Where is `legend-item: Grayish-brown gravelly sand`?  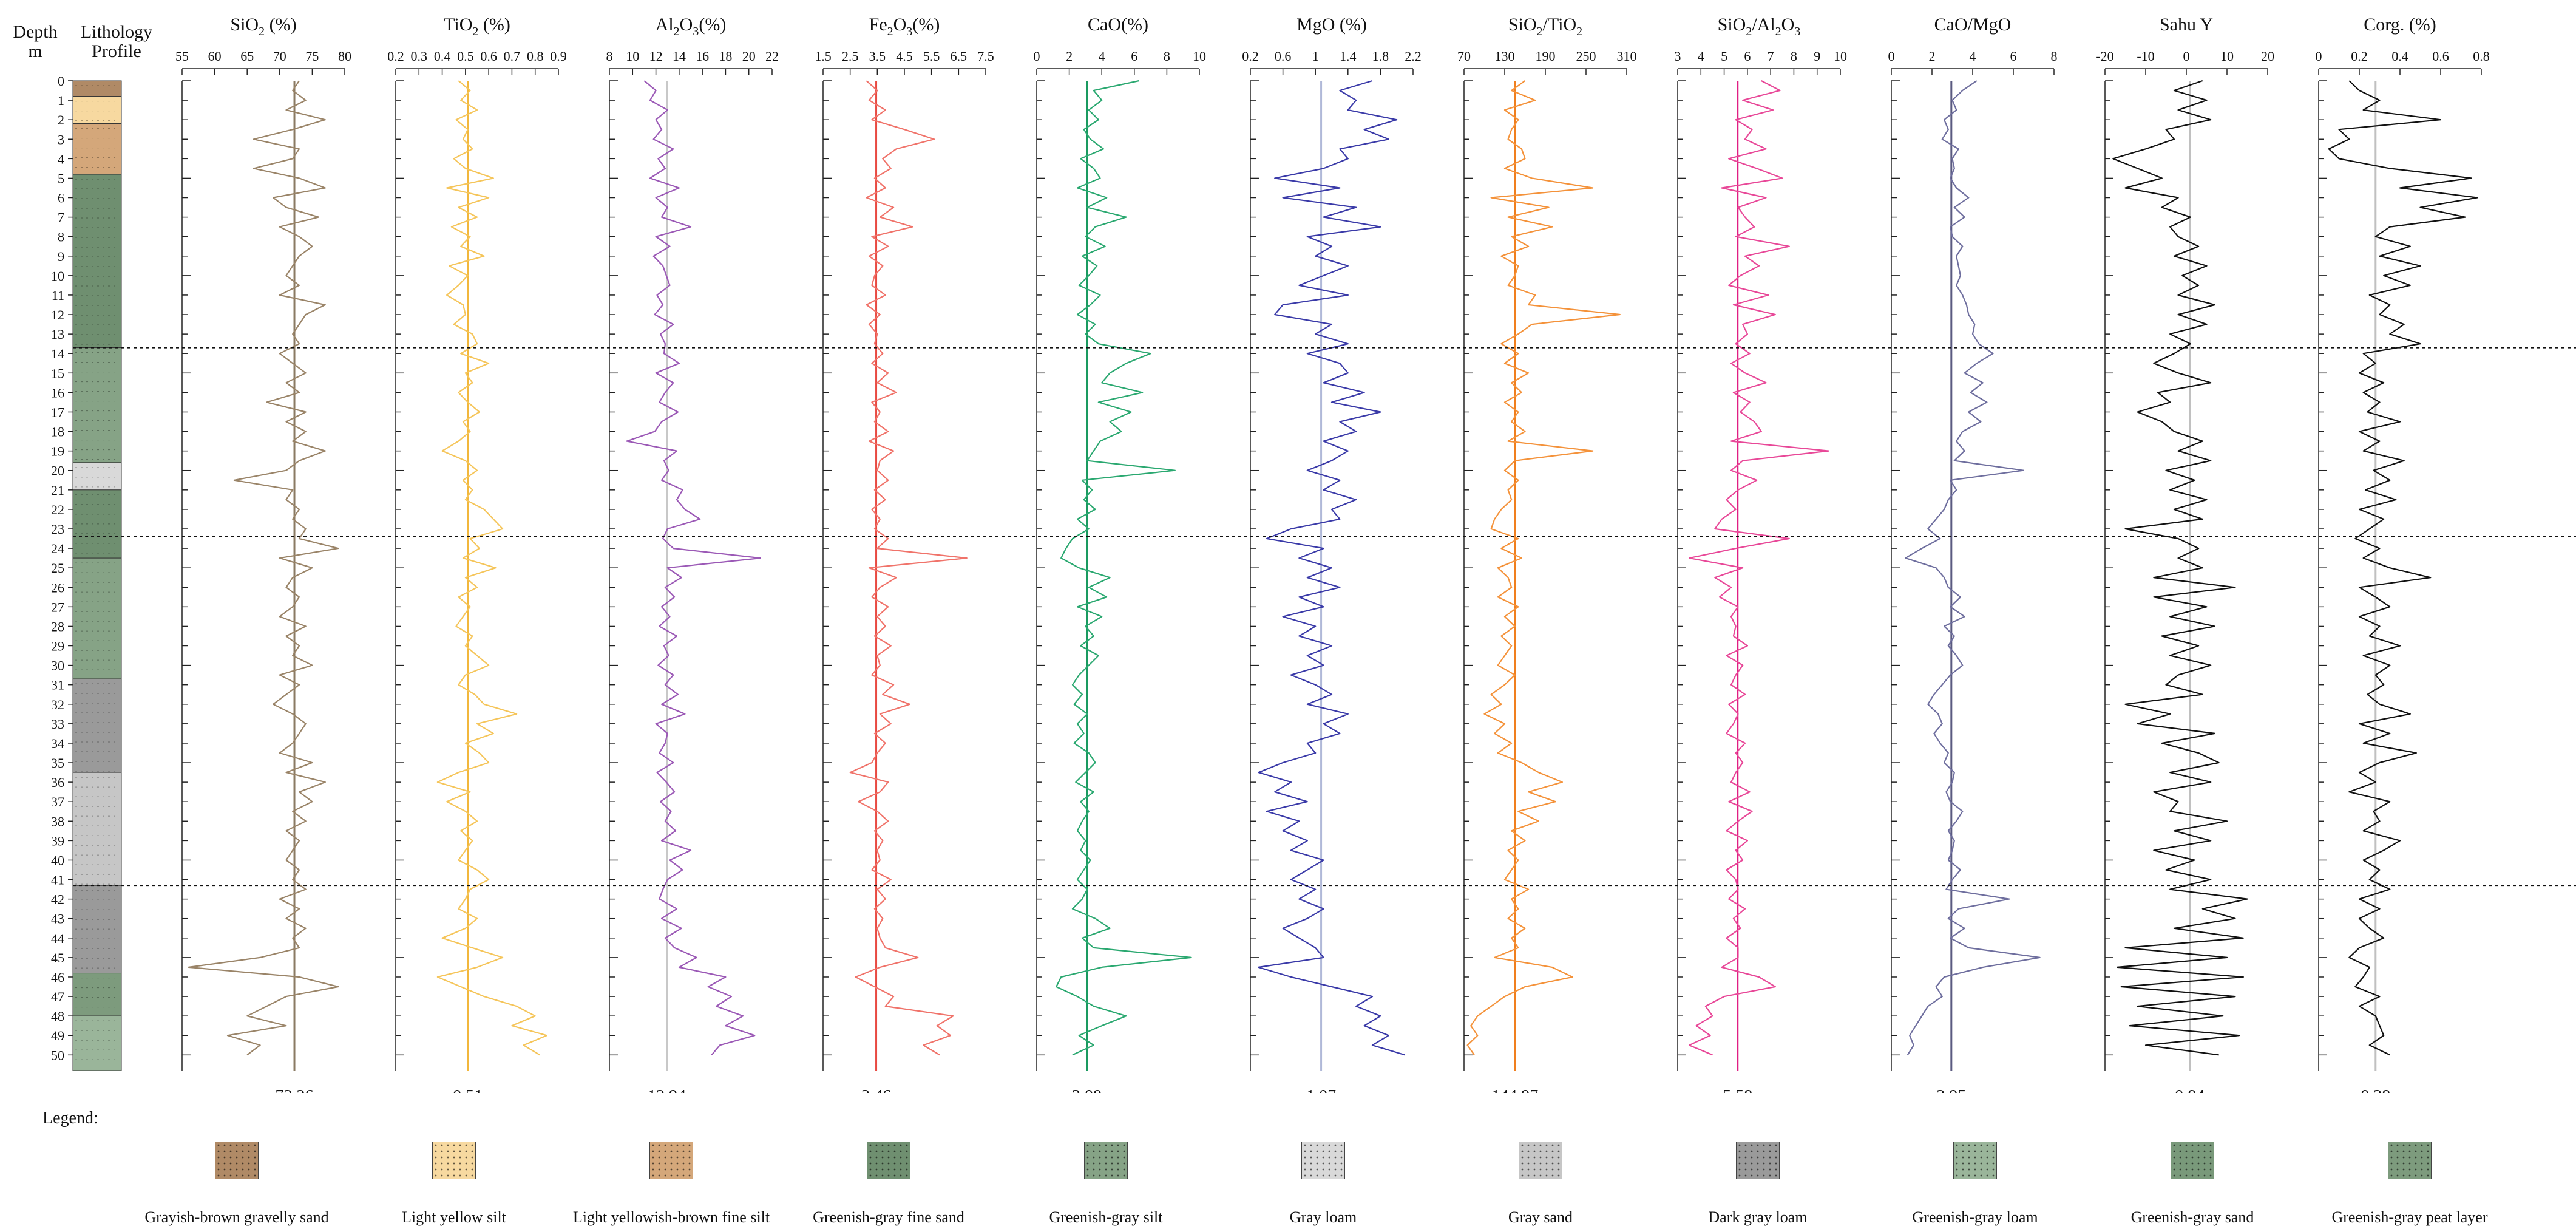
legend-item: Grayish-brown gravelly sand is located at coordinates (237, 1184).